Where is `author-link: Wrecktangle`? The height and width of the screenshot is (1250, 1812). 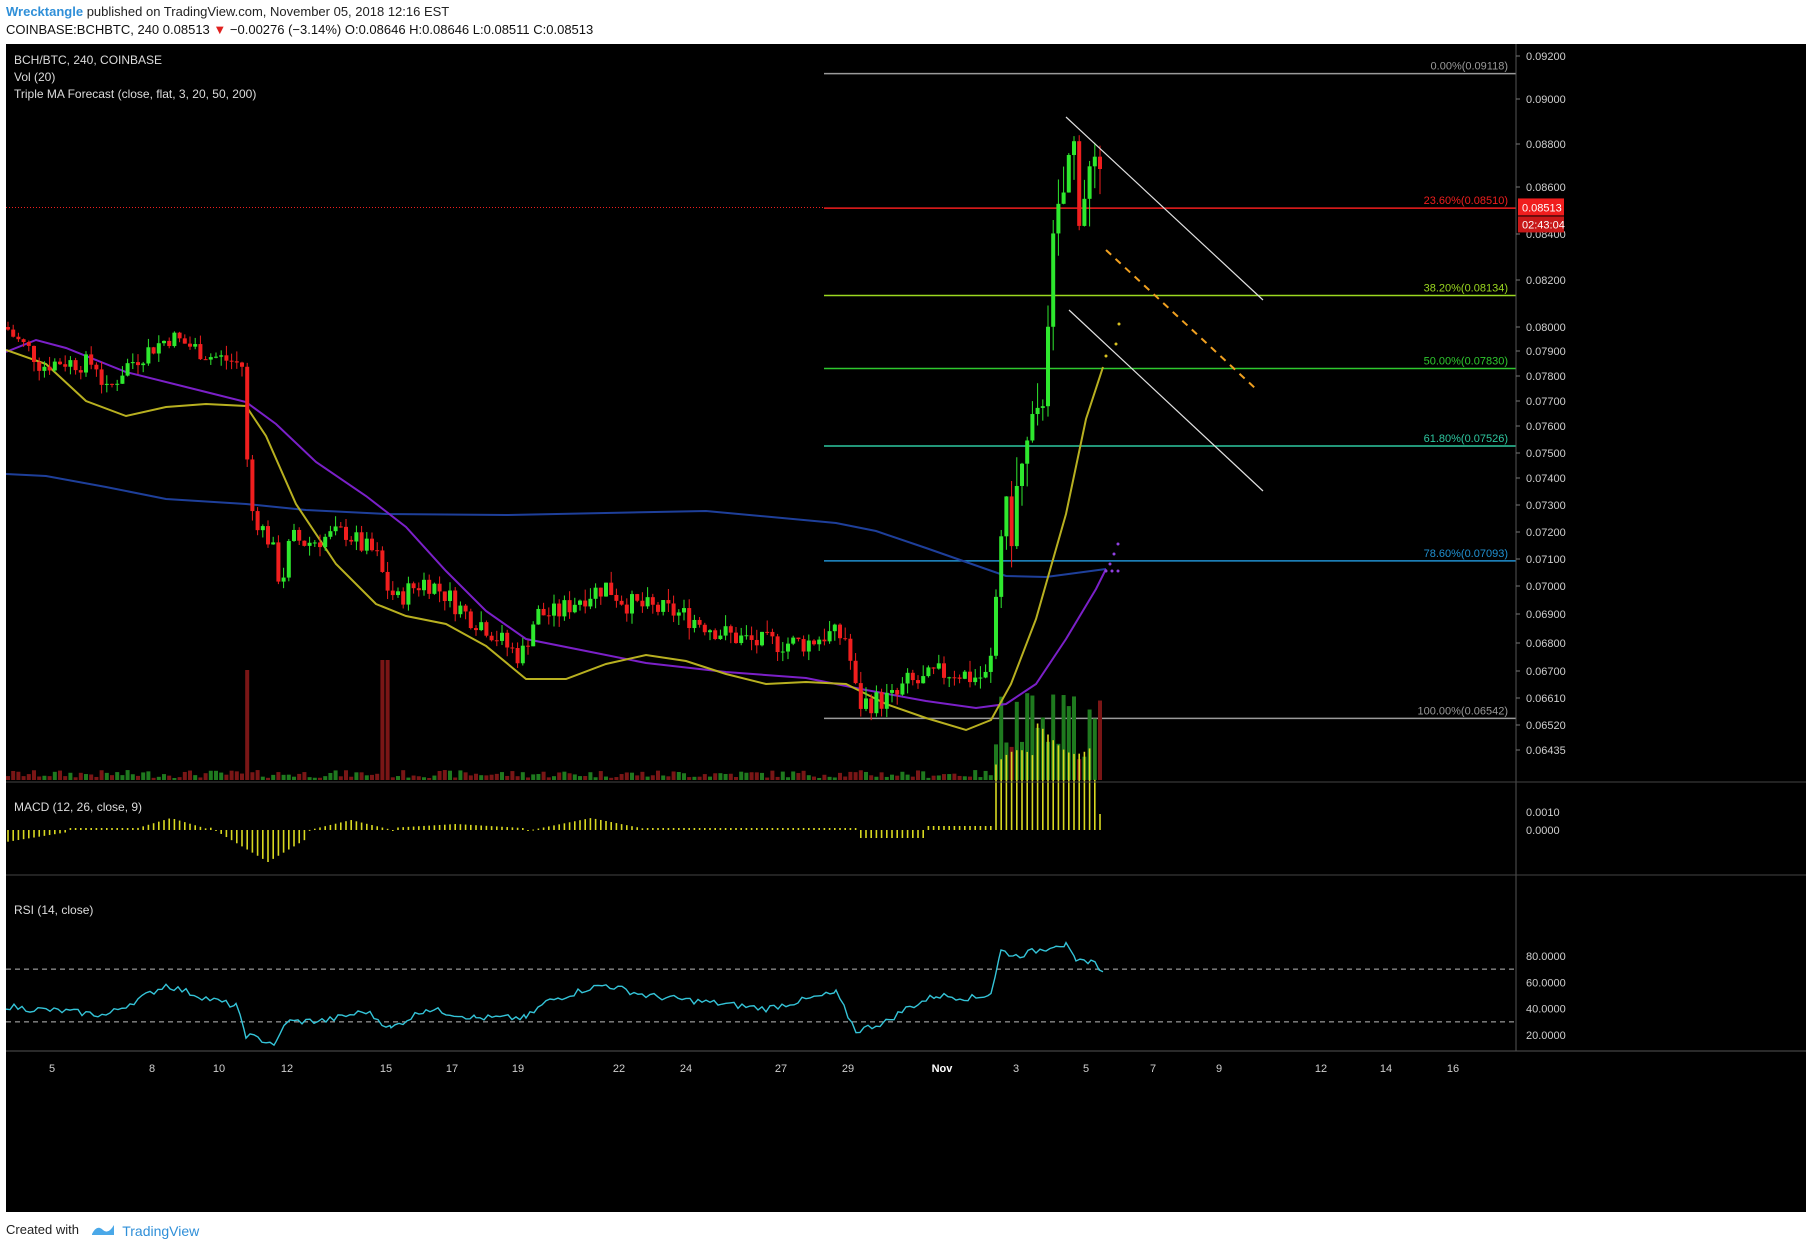
author-link: Wrecktangle is located at coordinates (45, 11).